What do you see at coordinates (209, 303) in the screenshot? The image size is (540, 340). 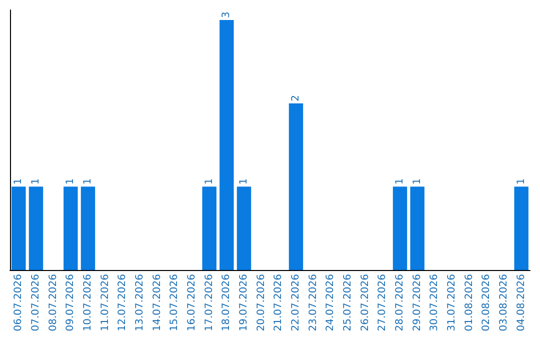 I see `x-tick-label: 17.07.2026` at bounding box center [209, 303].